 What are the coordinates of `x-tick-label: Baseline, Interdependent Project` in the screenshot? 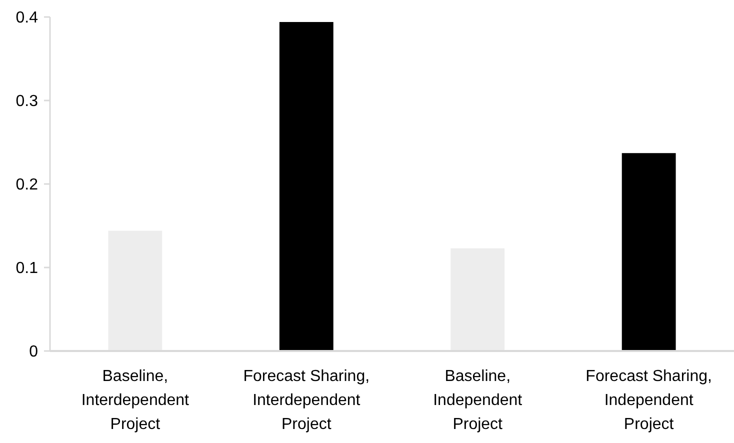 It's located at (135, 400).